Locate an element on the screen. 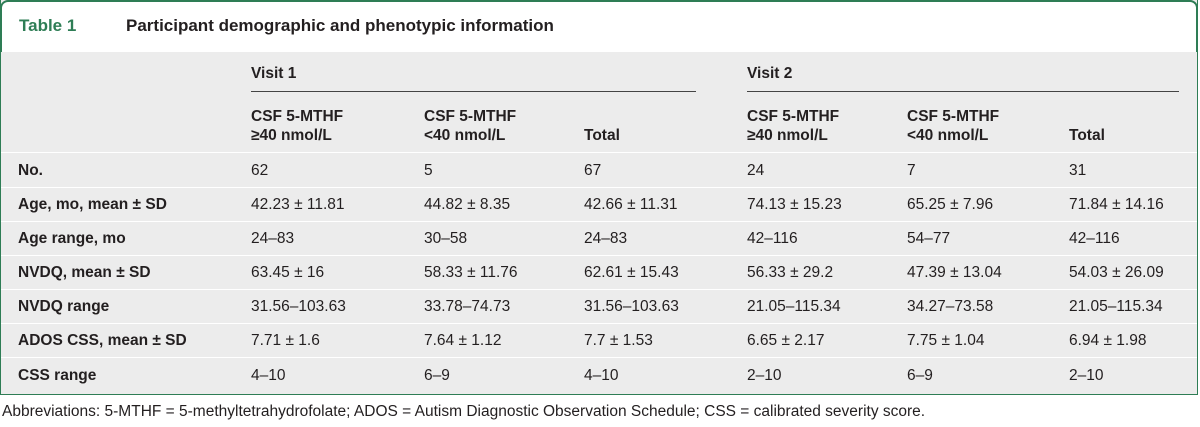 This screenshot has height=427, width=1200. table-cell: 42.23 ± 11.81 is located at coordinates (298, 204).